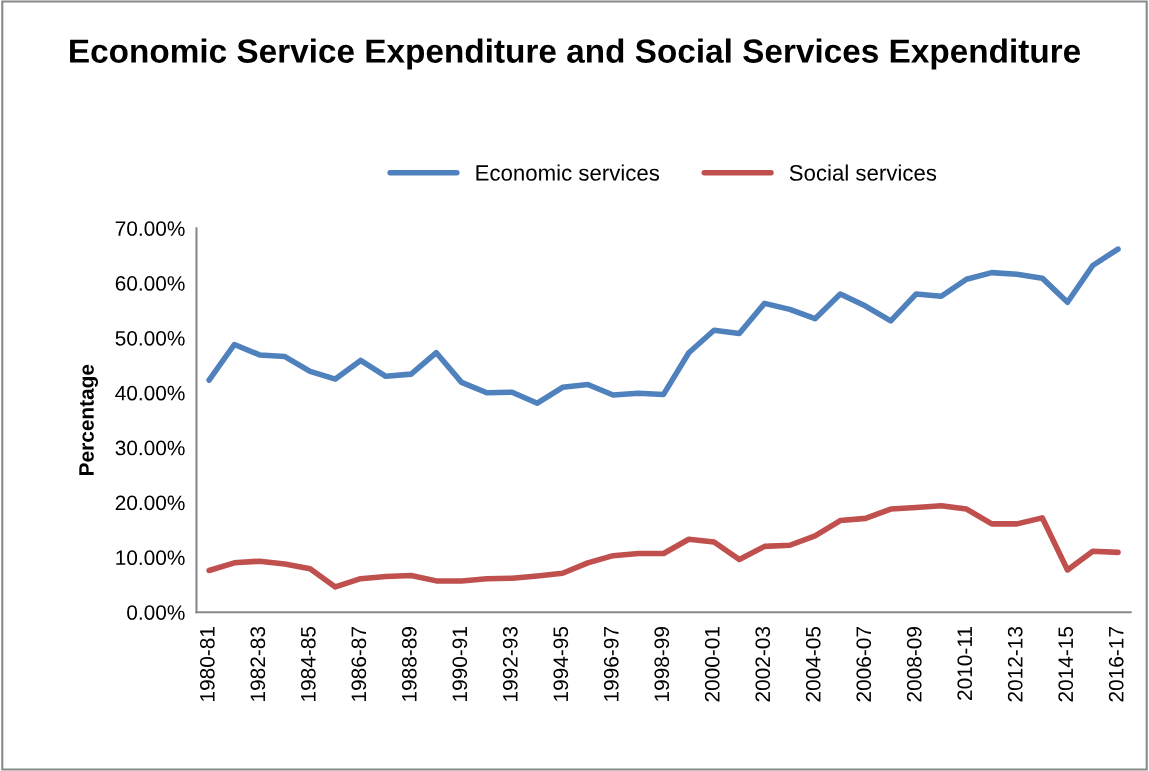 This screenshot has width=1149, height=771. Describe the element at coordinates (611, 664) in the screenshot. I see `x-tick-label: 1996-97` at that location.